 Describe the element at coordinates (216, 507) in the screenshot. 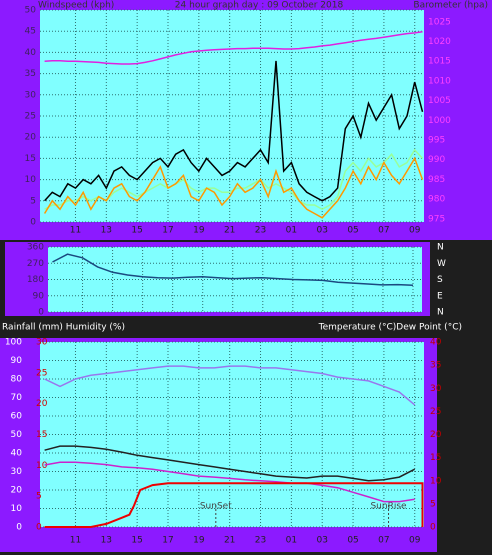

I see `annotation: SunSet` at that location.